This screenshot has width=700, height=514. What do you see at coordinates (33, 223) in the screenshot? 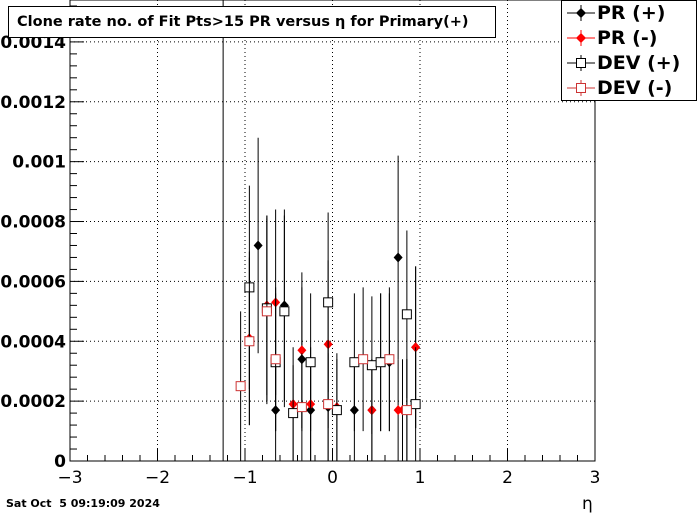
I see `y-tick-label: 0.0008` at bounding box center [33, 223].